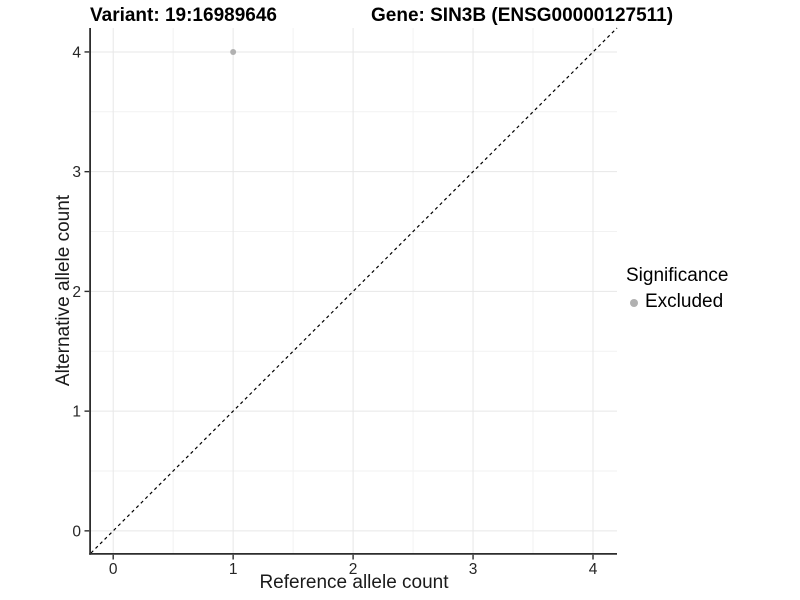  What do you see at coordinates (76, 412) in the screenshot?
I see `y-tick-label: 1` at bounding box center [76, 412].